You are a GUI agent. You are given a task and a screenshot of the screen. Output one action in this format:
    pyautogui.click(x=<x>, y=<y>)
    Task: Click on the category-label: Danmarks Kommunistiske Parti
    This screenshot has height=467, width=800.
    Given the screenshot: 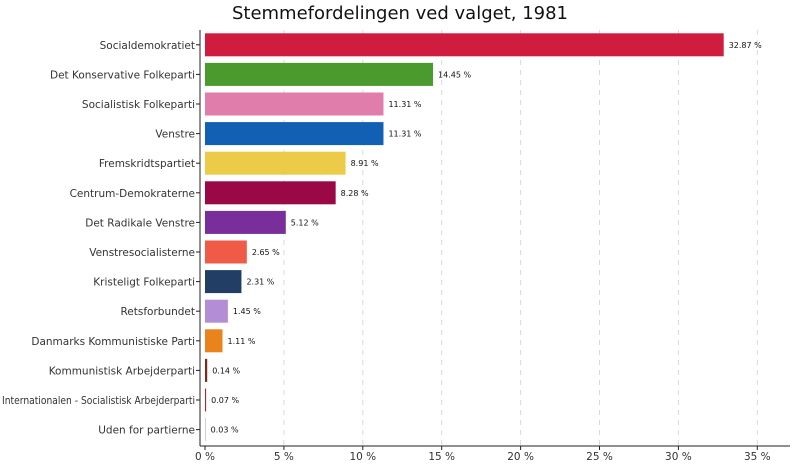 What is the action you would take?
    pyautogui.click(x=113, y=342)
    